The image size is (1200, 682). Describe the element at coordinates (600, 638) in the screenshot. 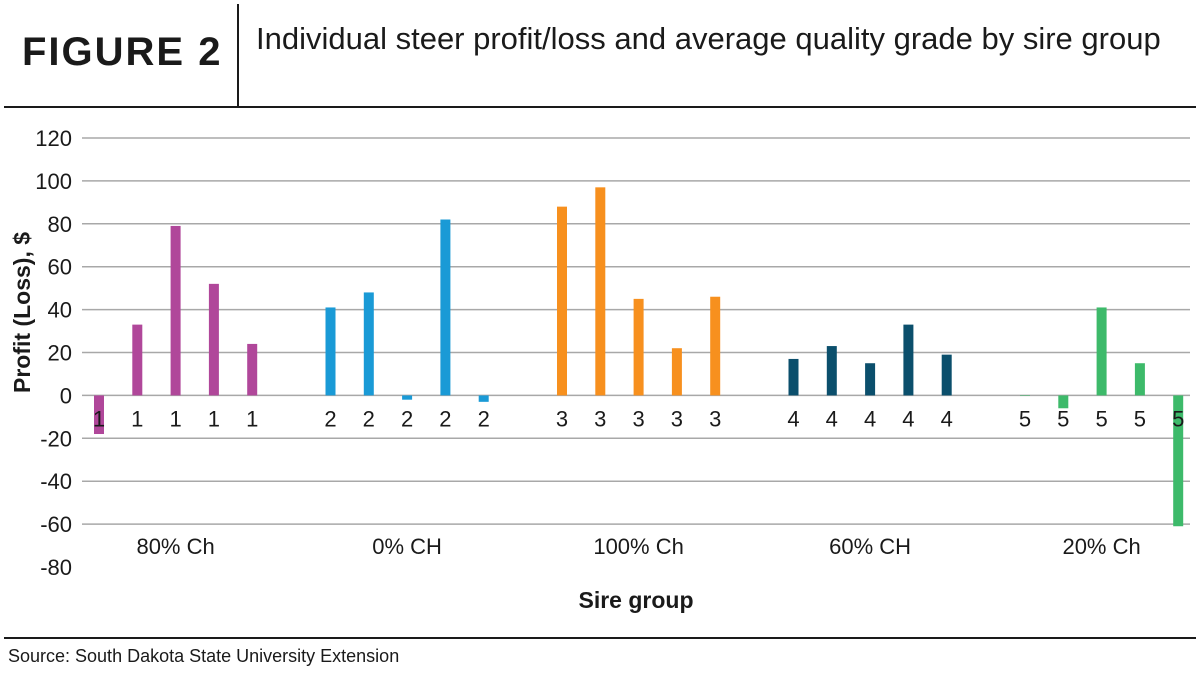

I see `footer-rule` at that location.